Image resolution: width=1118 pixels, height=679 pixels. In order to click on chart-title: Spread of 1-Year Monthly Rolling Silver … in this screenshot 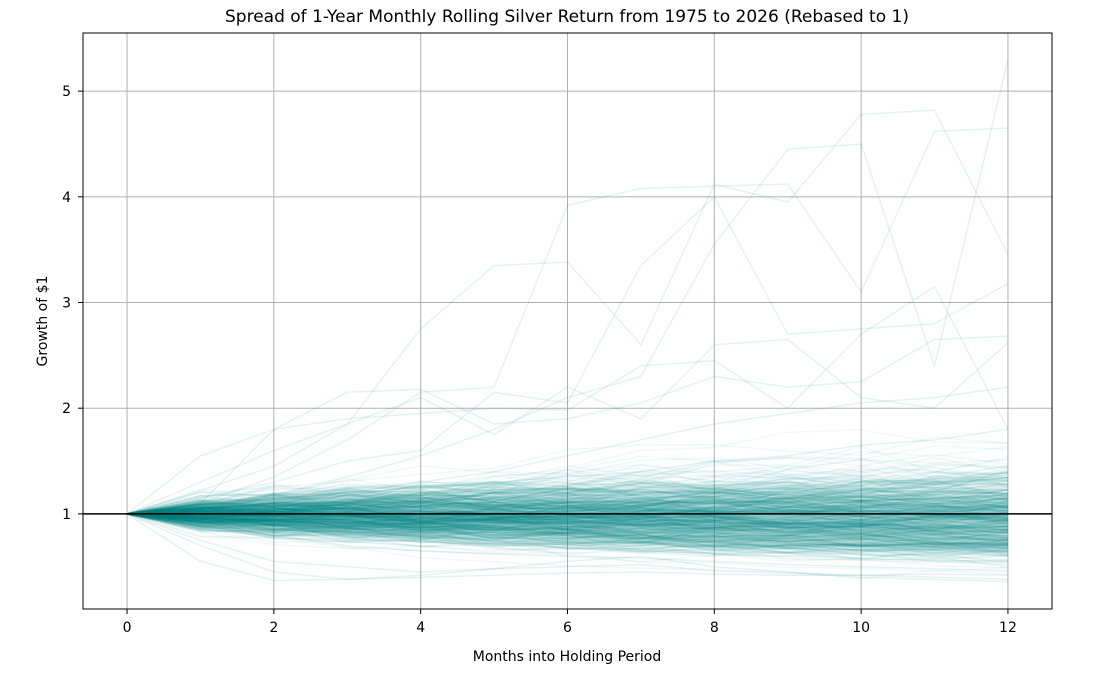, I will do `click(567, 17)`.